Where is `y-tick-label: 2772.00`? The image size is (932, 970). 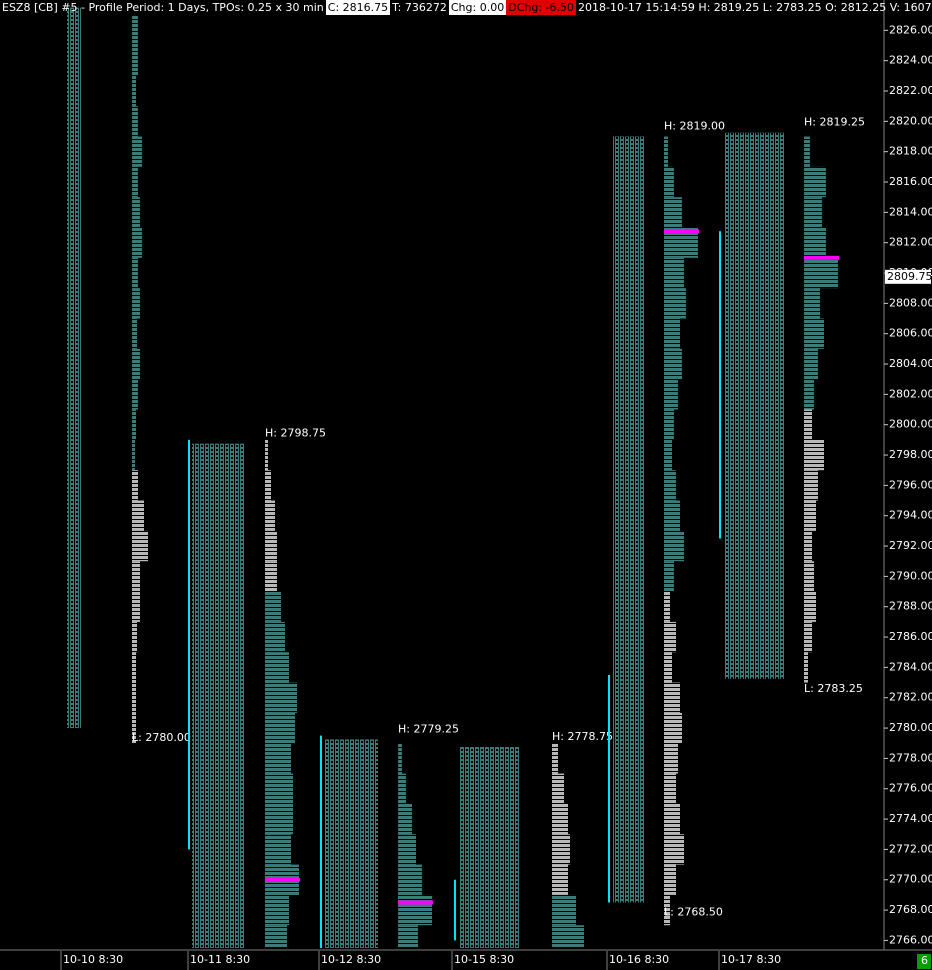 y-tick-label: 2772.00 is located at coordinates (910, 848).